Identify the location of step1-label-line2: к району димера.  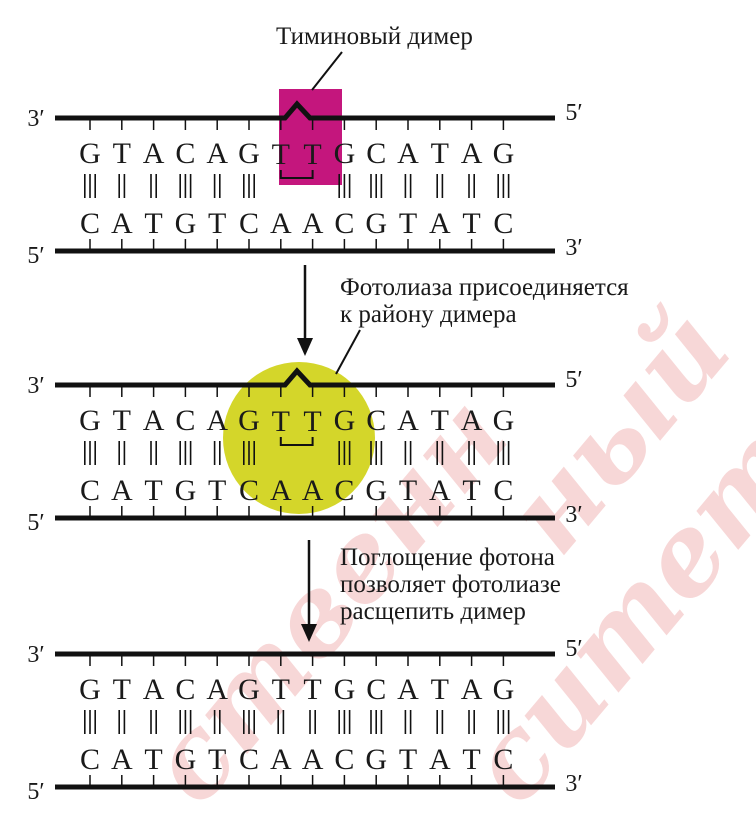
(428, 314).